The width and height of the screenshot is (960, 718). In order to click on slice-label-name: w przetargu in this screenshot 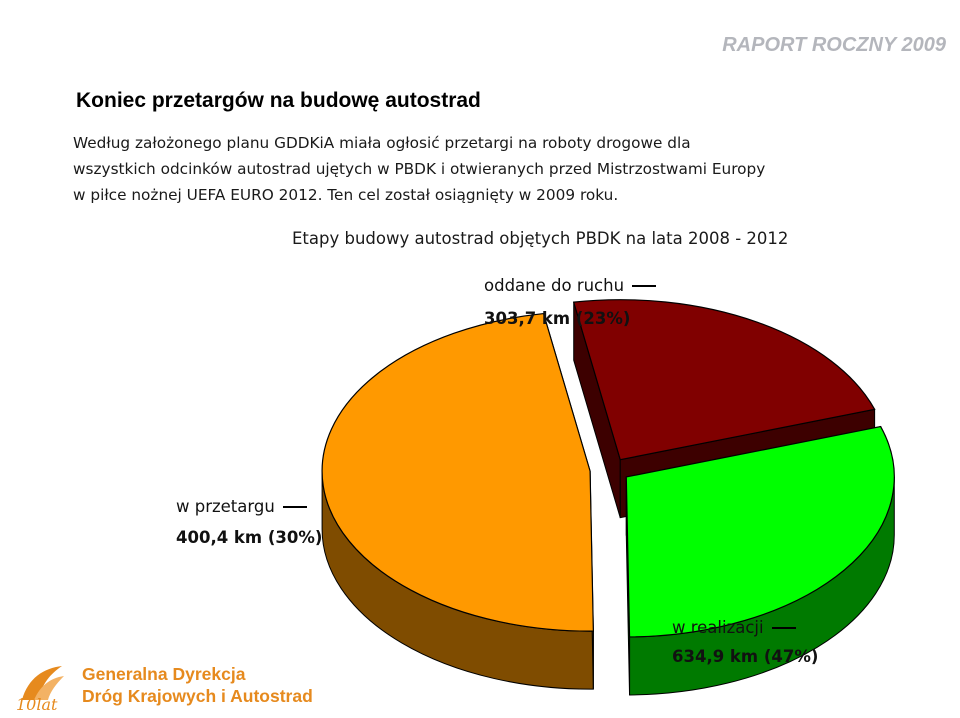, I will do `click(225, 506)`.